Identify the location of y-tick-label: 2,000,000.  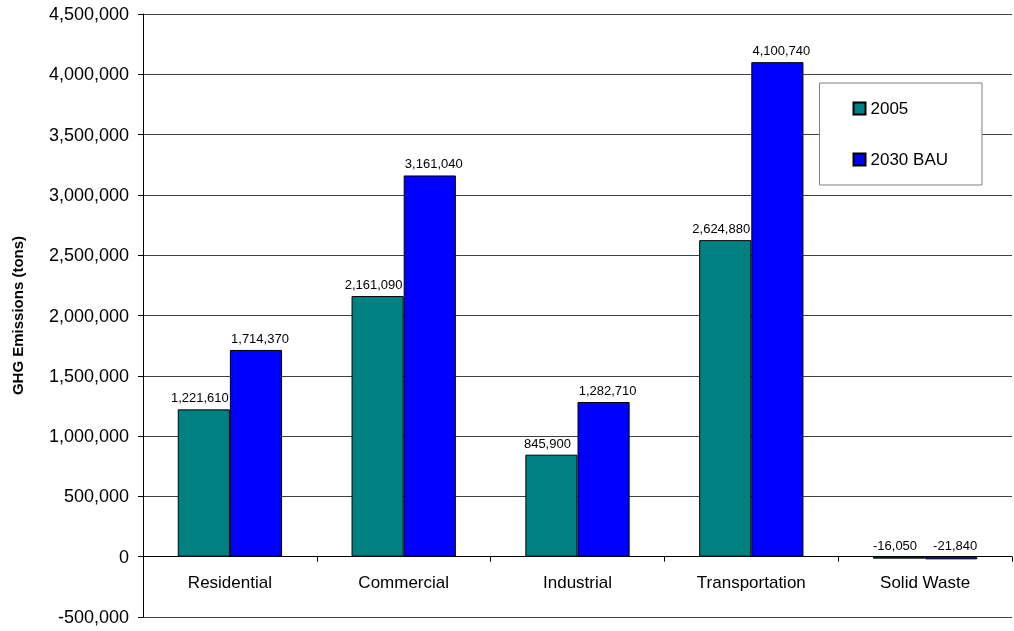
(88, 315).